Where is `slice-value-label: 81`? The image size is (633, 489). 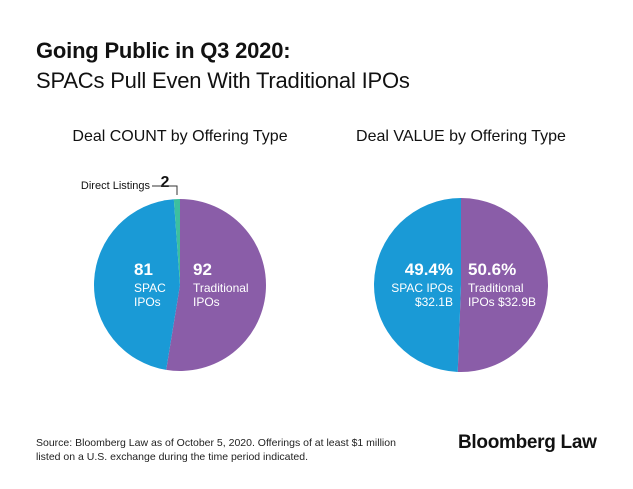 slice-value-label: 81 is located at coordinates (143, 269).